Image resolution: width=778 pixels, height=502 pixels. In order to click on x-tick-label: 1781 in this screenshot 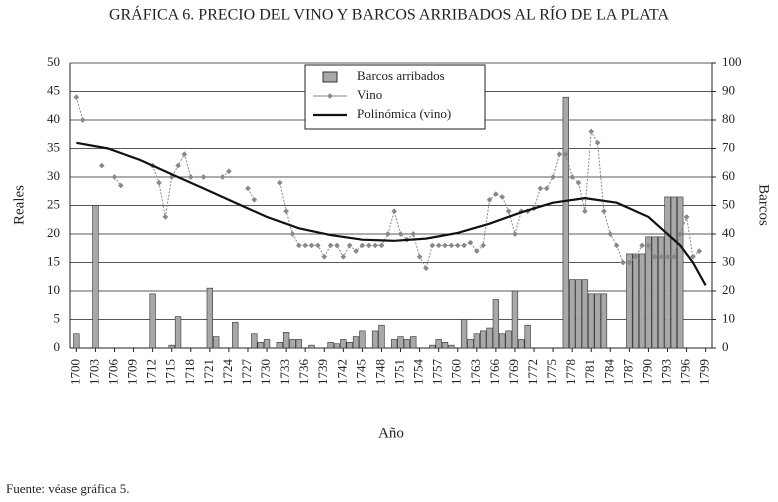, I will do `click(589, 372)`.